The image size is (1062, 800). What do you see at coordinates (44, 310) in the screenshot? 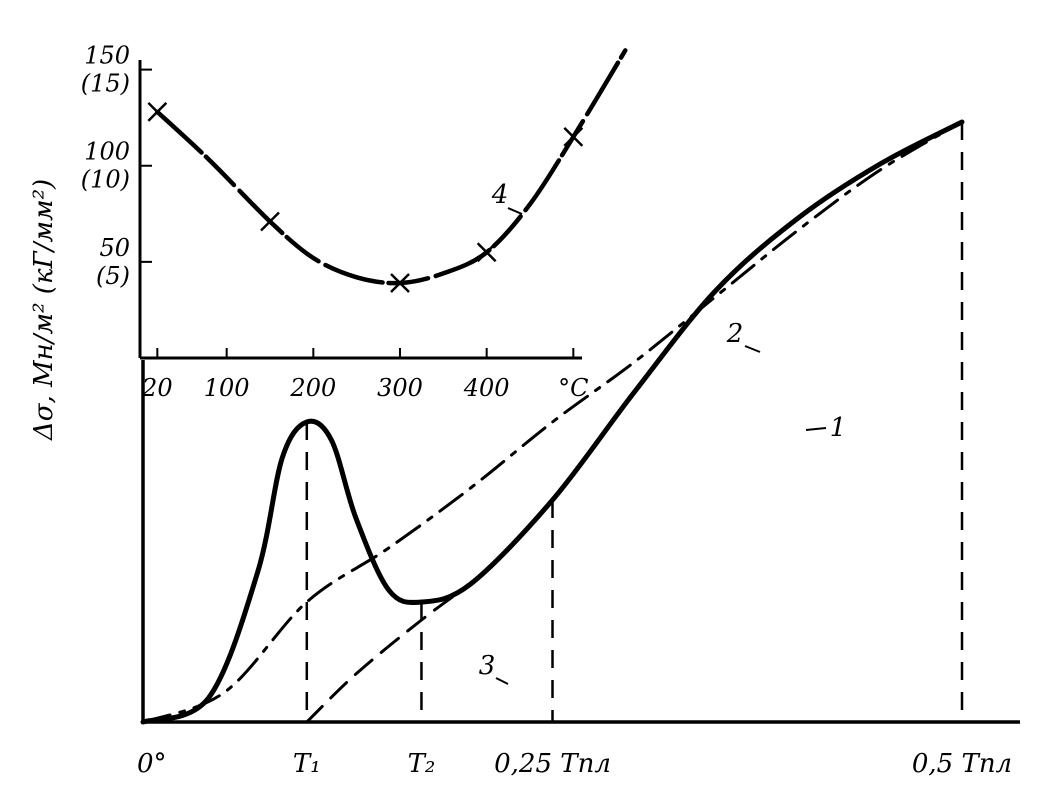
I see `y-axis-label: Δσ, Мн/м² (кГ/мм²)` at bounding box center [44, 310].